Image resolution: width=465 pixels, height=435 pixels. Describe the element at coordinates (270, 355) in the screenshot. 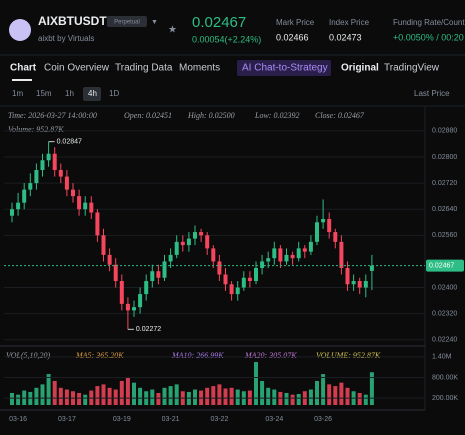

I see `volume-legend: MA20: 305.07K` at that location.